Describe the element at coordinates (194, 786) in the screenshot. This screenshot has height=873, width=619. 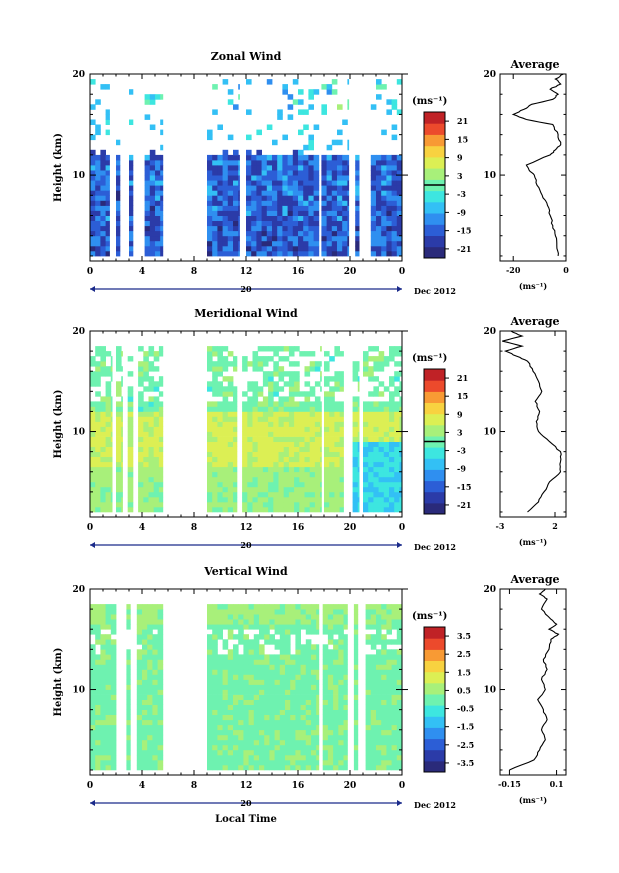
I see `x-tick-label: 8` at that location.